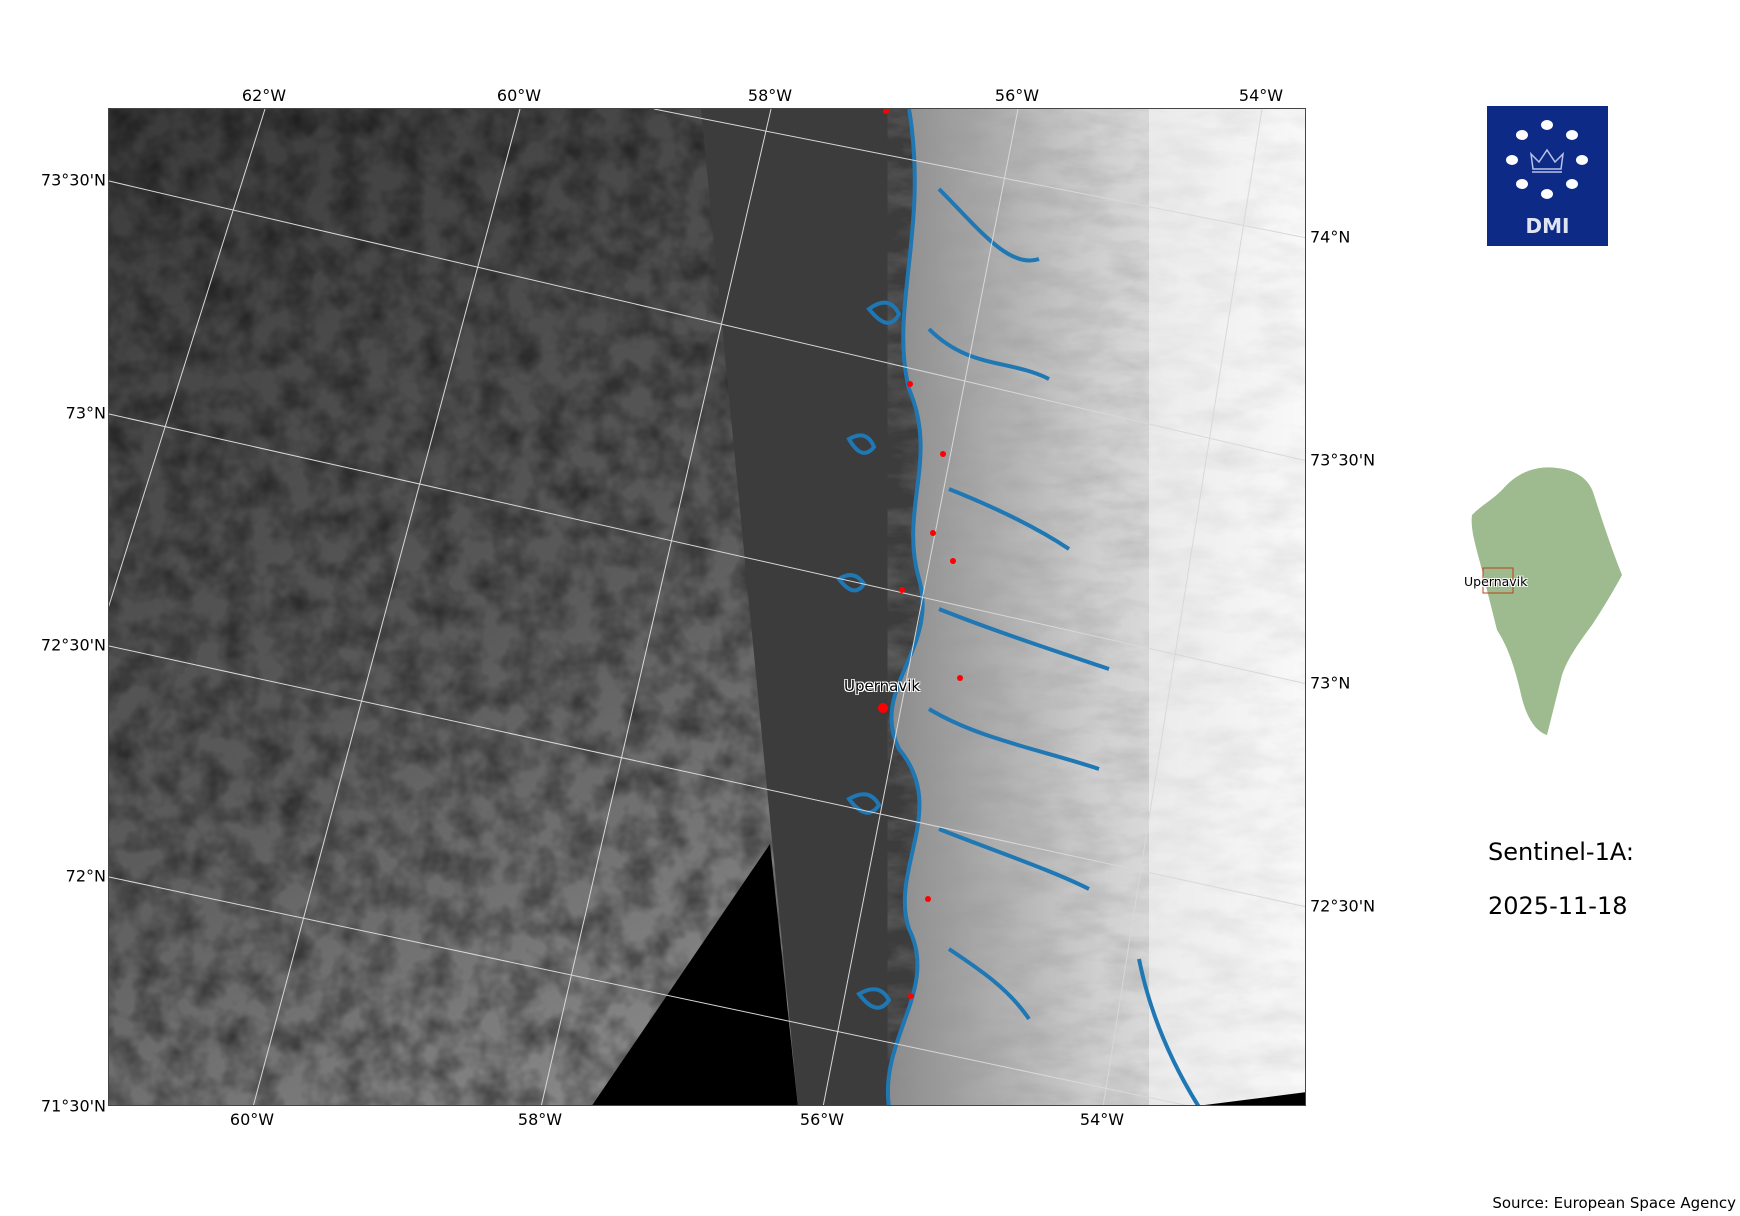  Describe the element at coordinates (264, 95) in the screenshot. I see `lon-label-top: 62°W` at that location.